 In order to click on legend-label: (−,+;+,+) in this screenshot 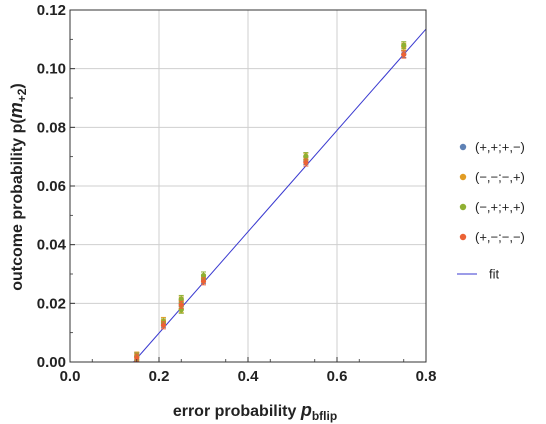, I will do `click(500, 207)`.